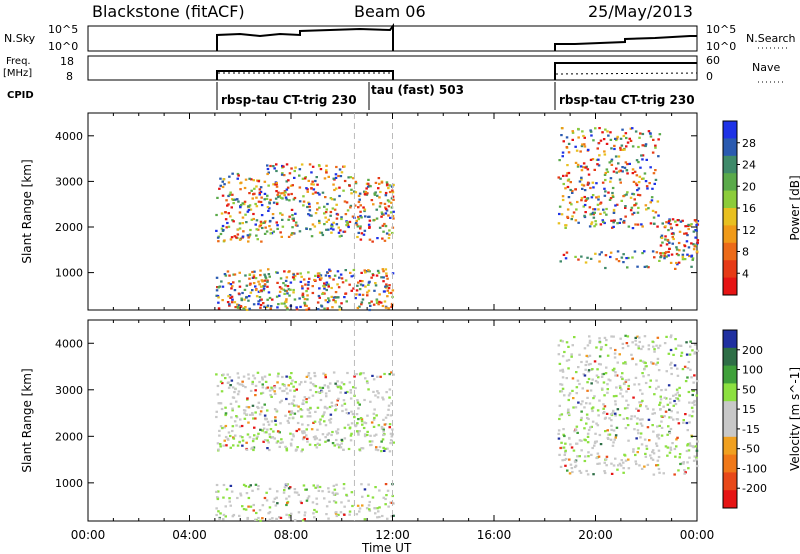  Describe the element at coordinates (189, 535) in the screenshot. I see `time-tick-label: 04:00` at that location.